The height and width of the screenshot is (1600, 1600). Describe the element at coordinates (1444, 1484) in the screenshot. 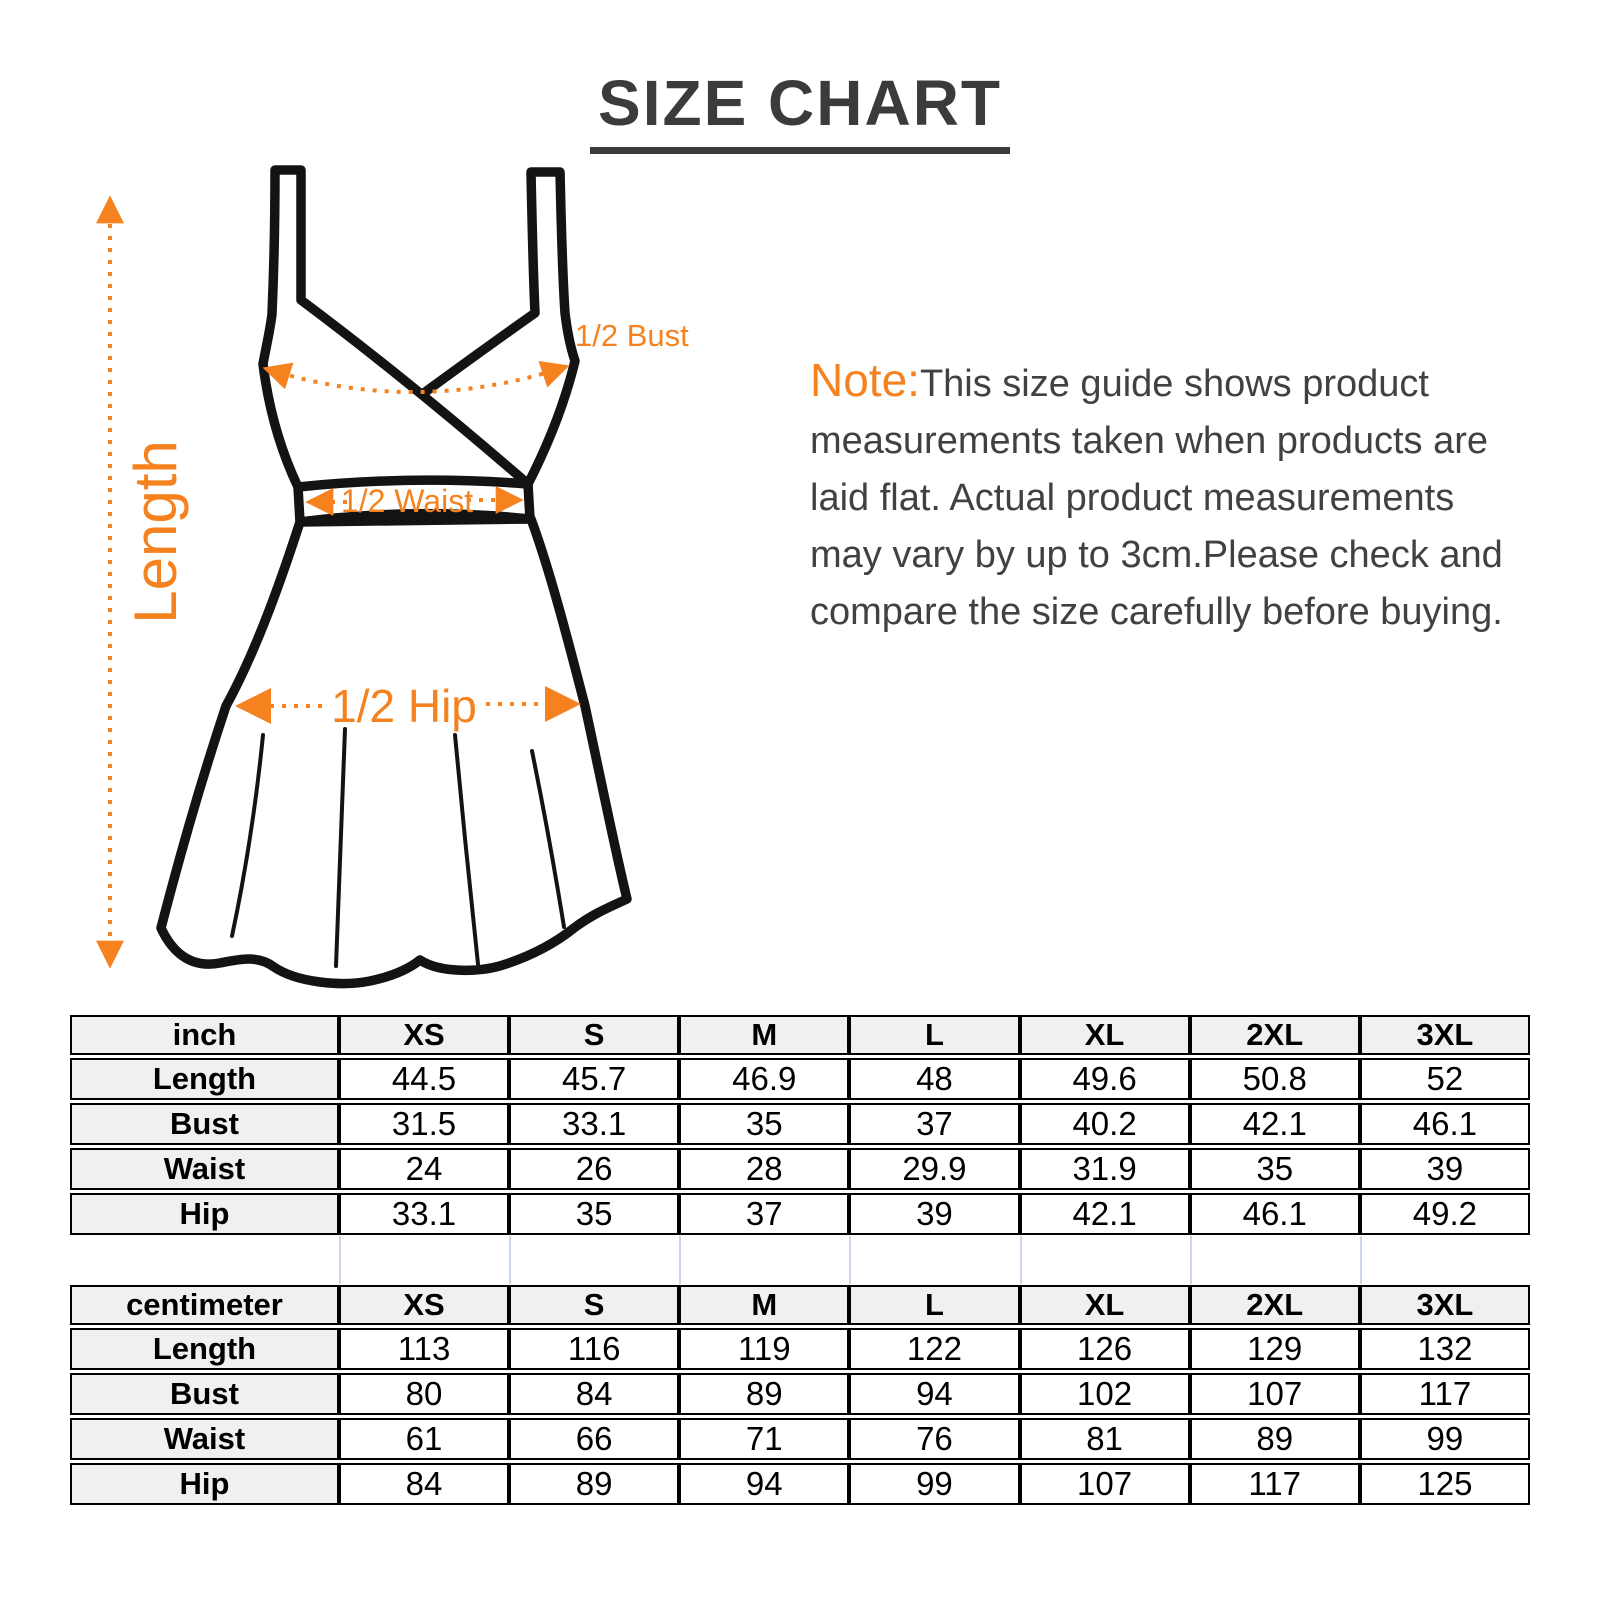

I see `measure-value-cell: 125` at that location.